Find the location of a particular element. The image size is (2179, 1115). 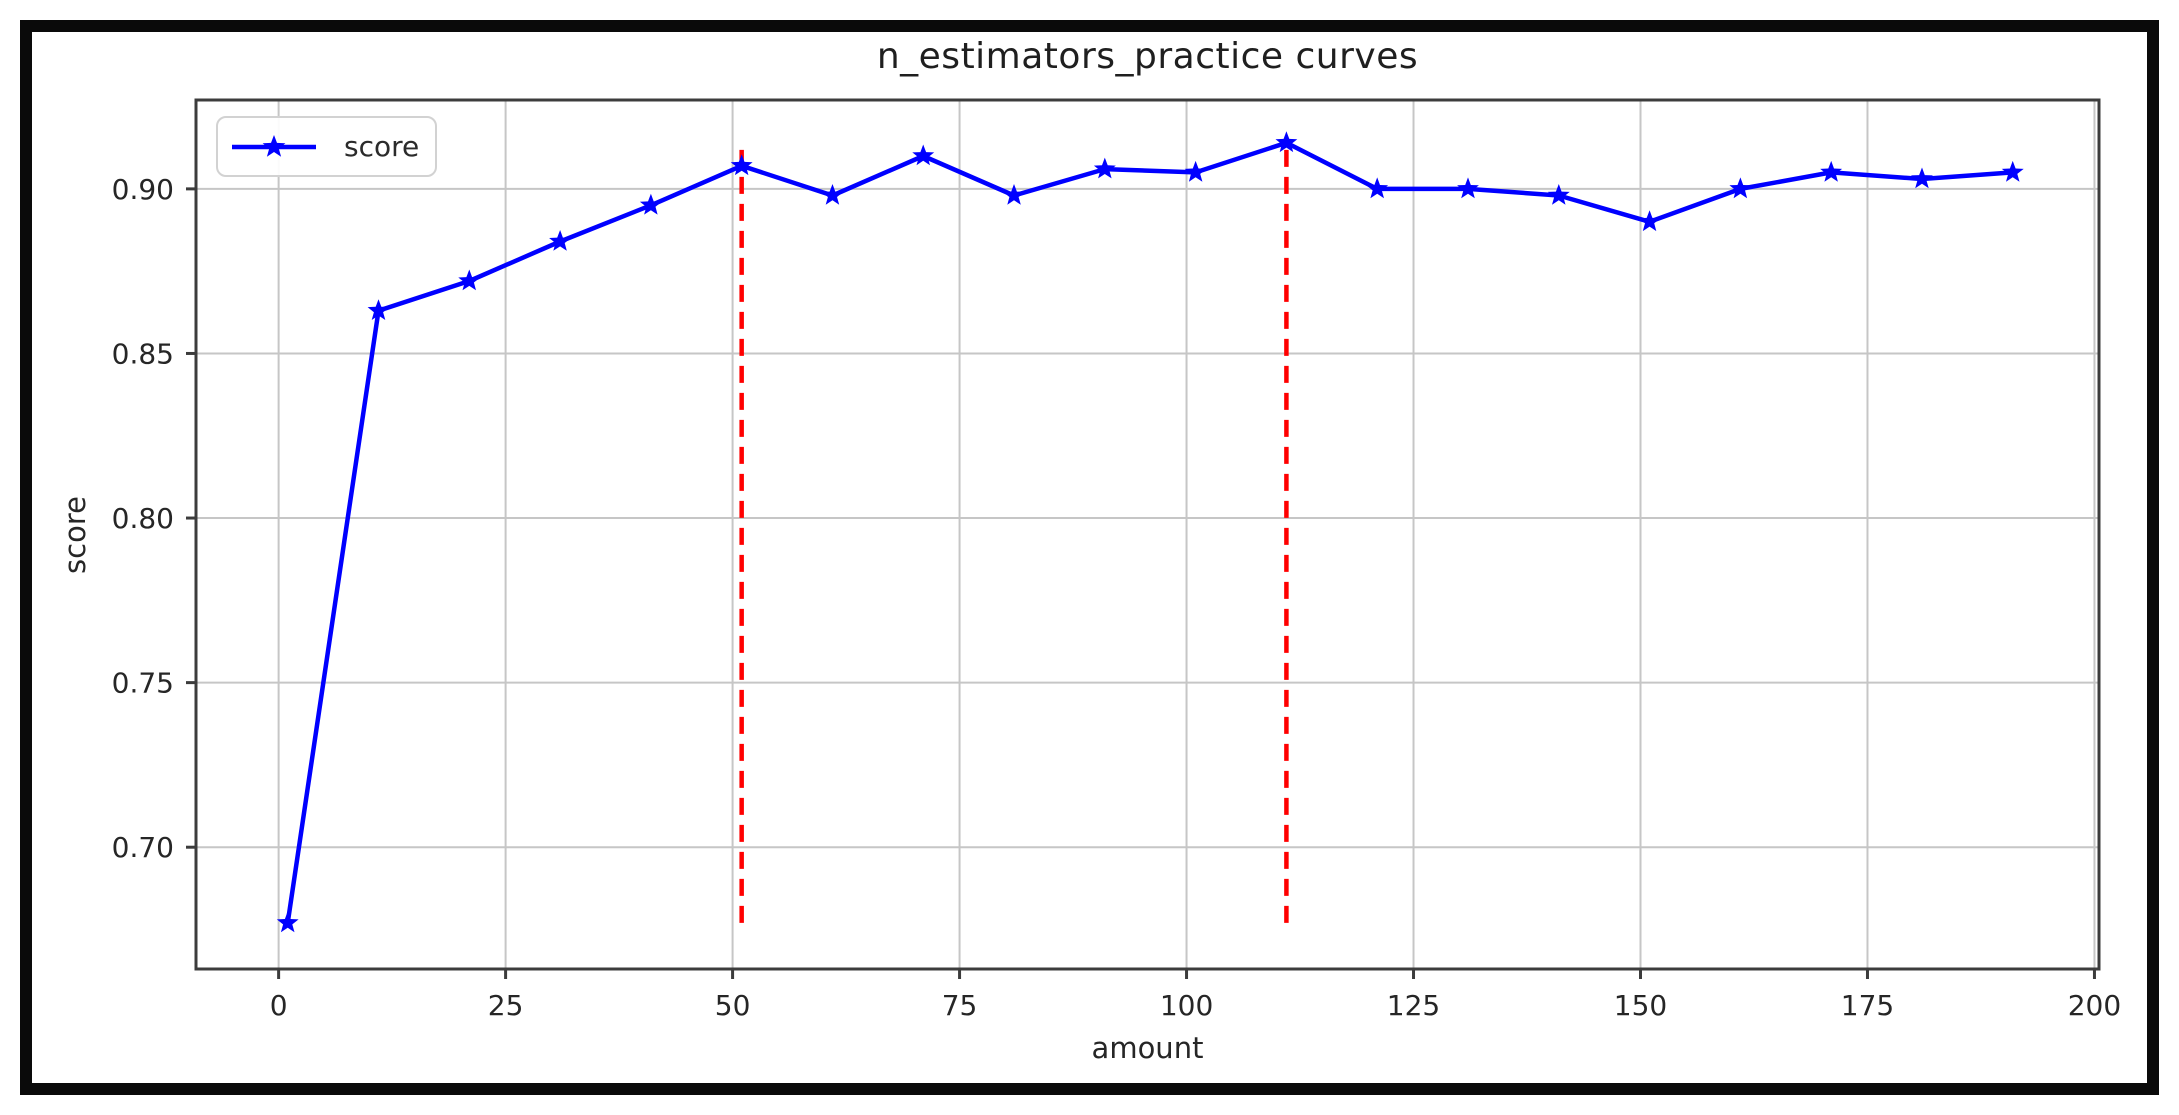

svg-text: 0.85 is located at coordinates (143, 353).